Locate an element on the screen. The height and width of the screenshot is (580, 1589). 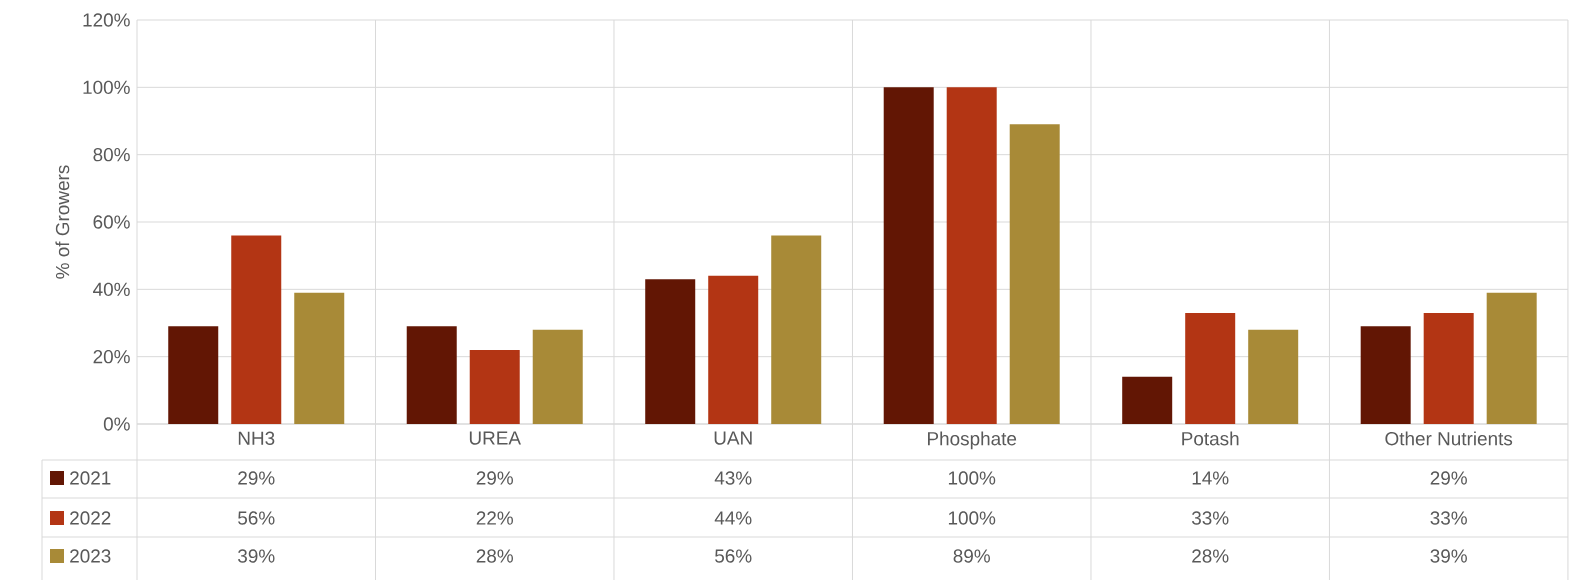
x-tick-label: Potash is located at coordinates (1210, 438).